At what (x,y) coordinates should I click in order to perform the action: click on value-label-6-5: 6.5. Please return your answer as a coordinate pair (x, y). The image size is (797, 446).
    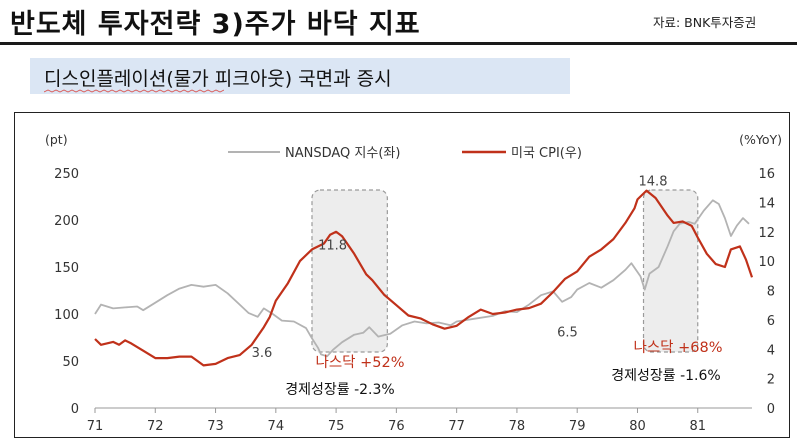
    Looking at the image, I should click on (567, 333).